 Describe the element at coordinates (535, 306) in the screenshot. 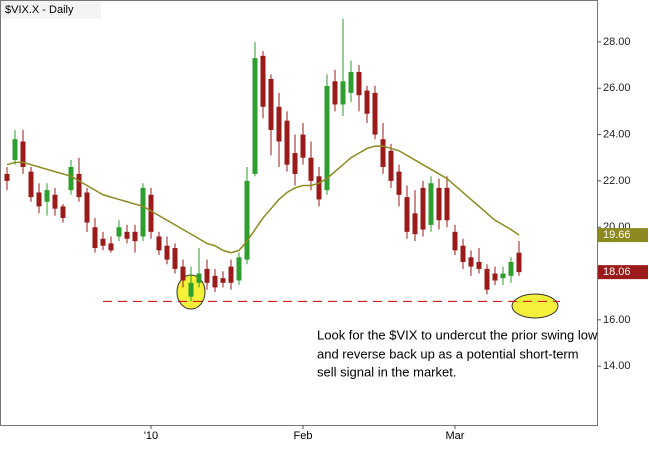

I see `highlight` at that location.